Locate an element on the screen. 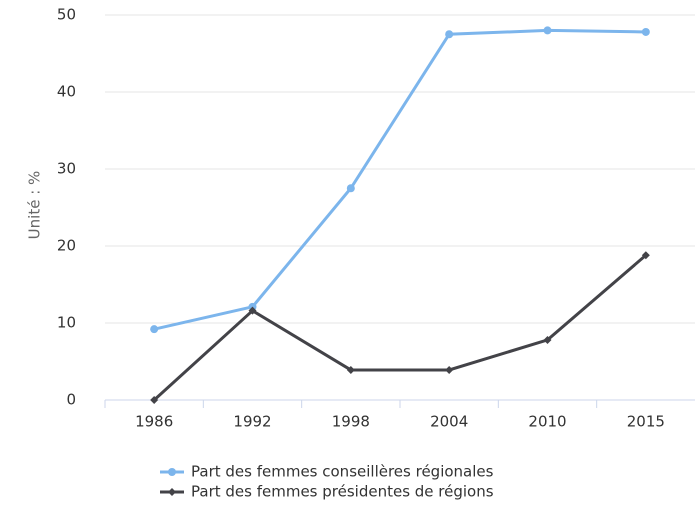 The image size is (695, 505). y-axis-label: Unité : % is located at coordinates (35, 205).